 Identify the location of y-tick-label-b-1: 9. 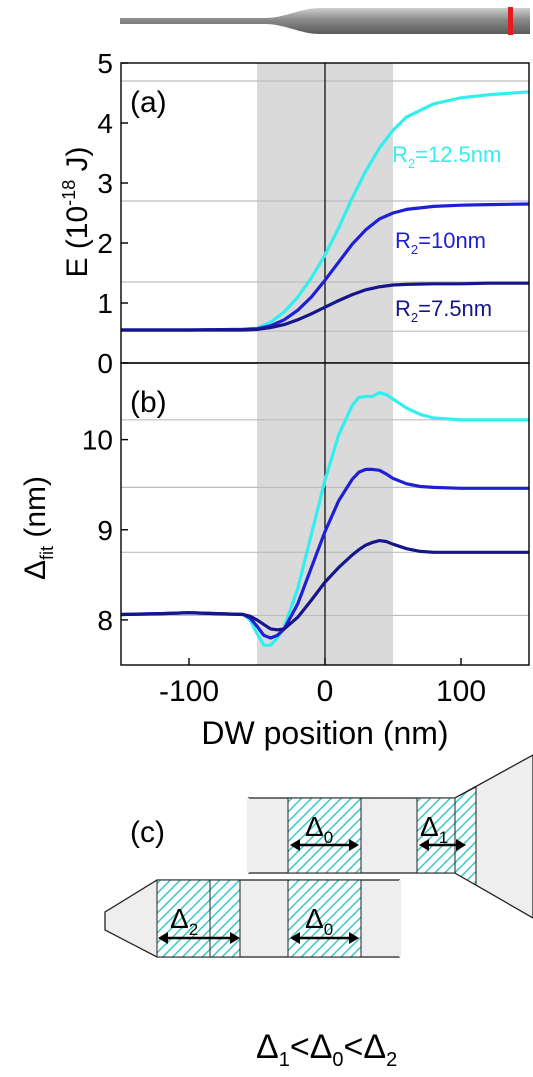
(105, 530).